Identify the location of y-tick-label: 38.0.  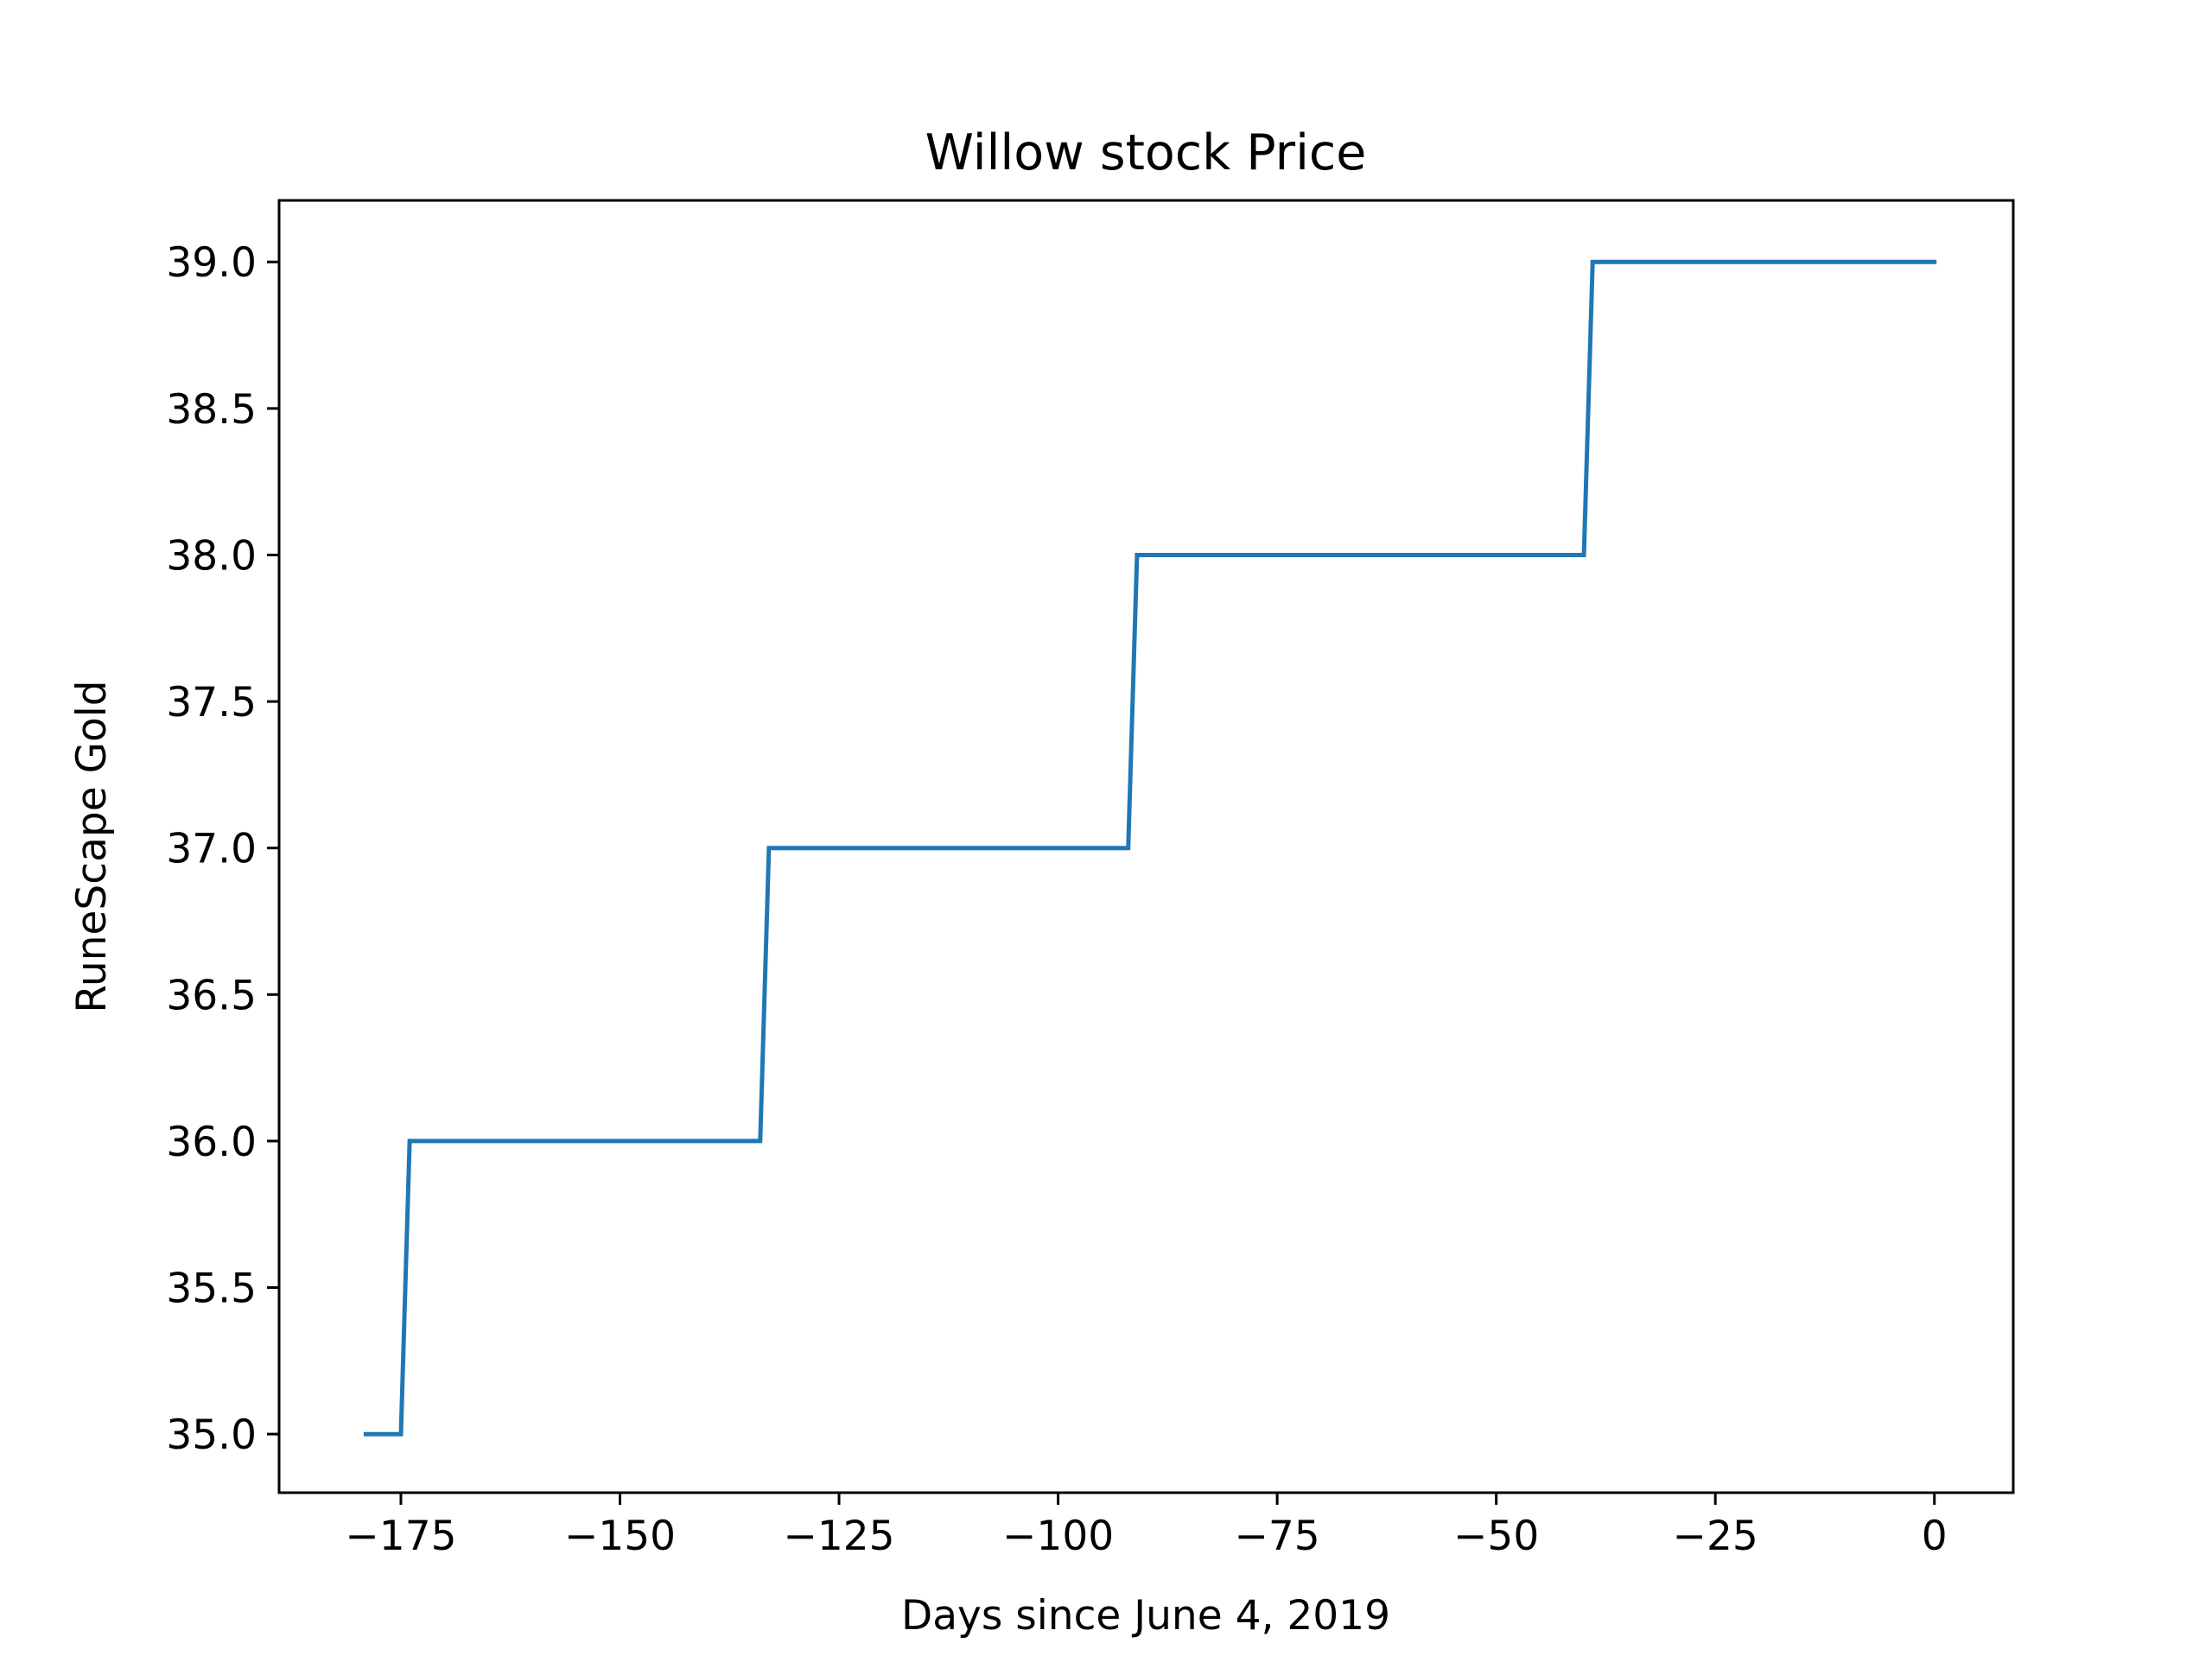
(211, 556).